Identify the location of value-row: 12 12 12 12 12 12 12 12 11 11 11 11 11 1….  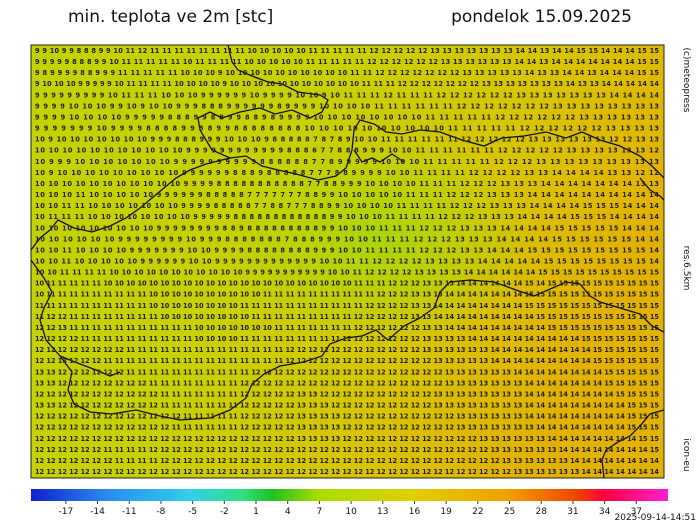
(347, 350).